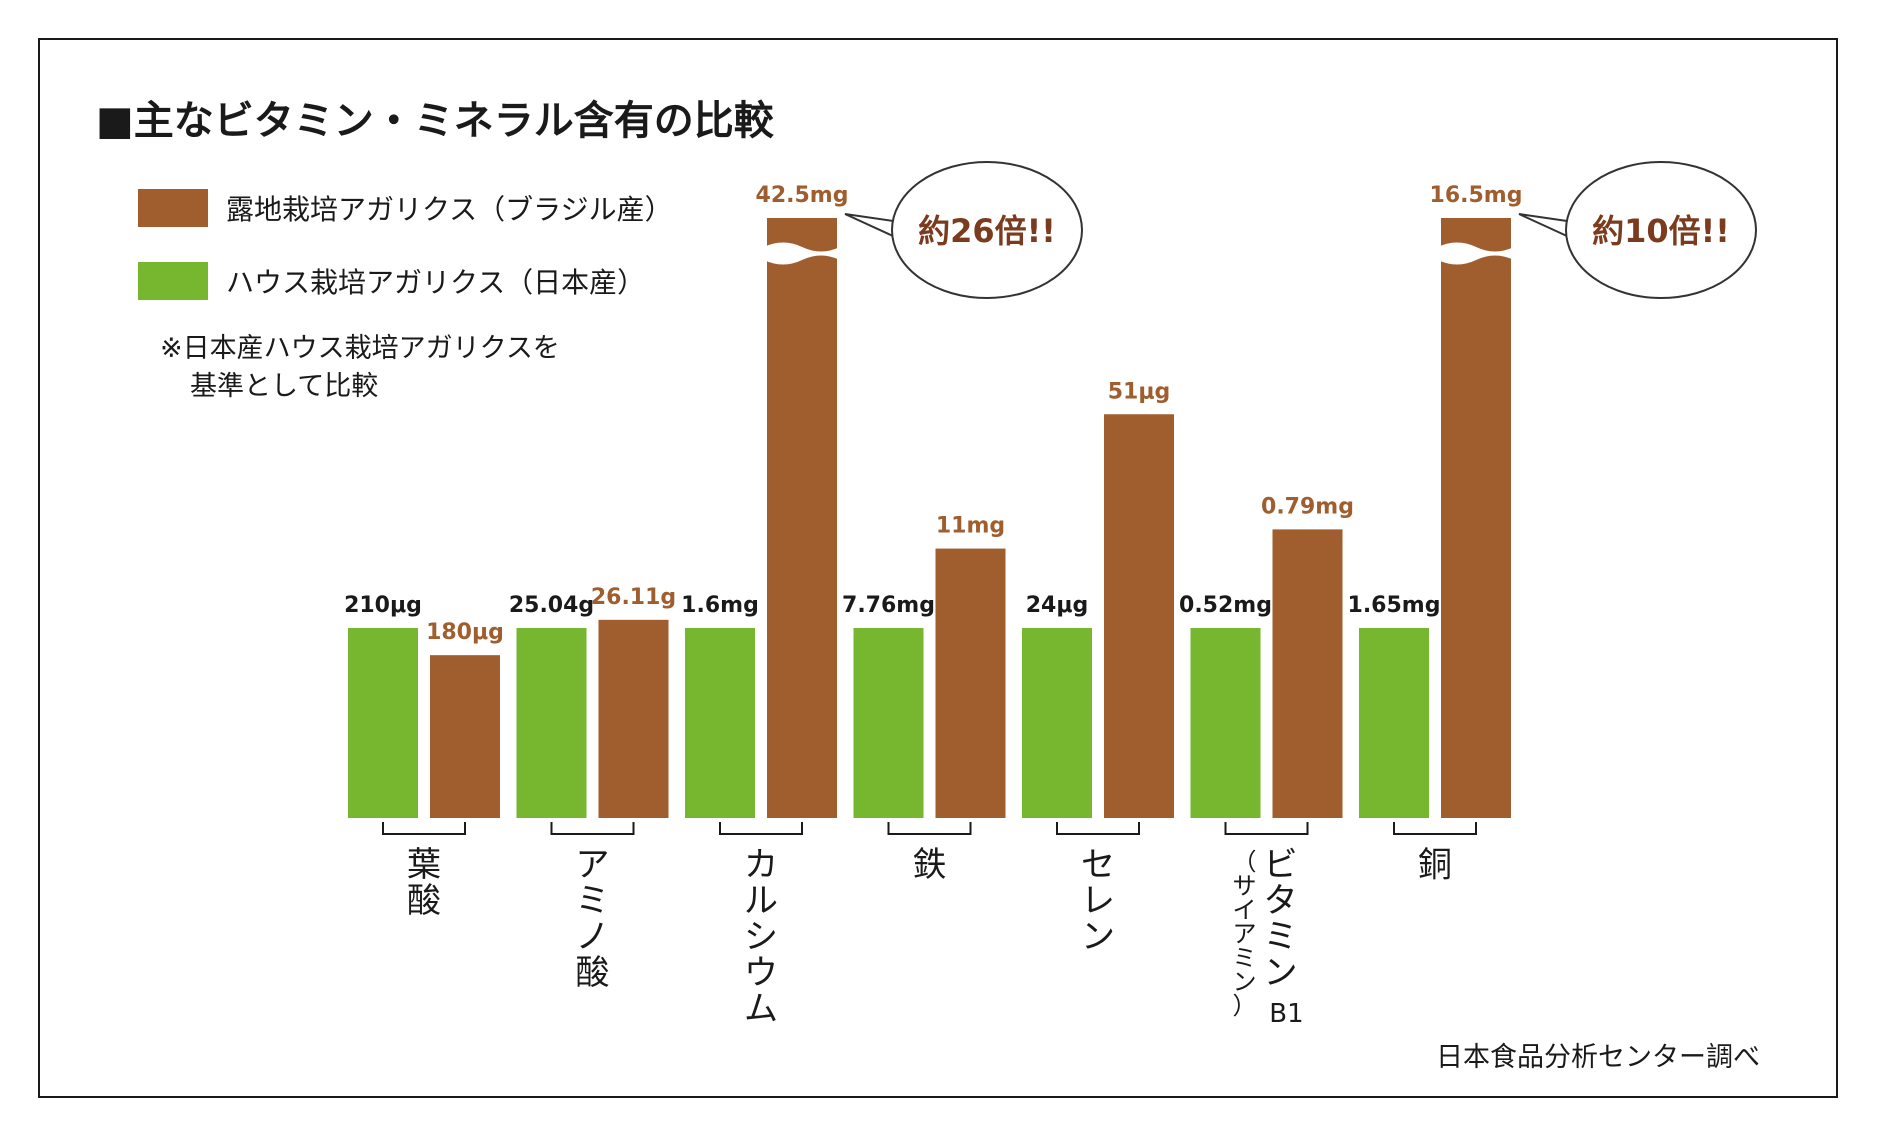 This screenshot has height=1135, width=1878. Describe the element at coordinates (1307, 506) in the screenshot. I see `data-label-brazil: 0.79mg` at that location.